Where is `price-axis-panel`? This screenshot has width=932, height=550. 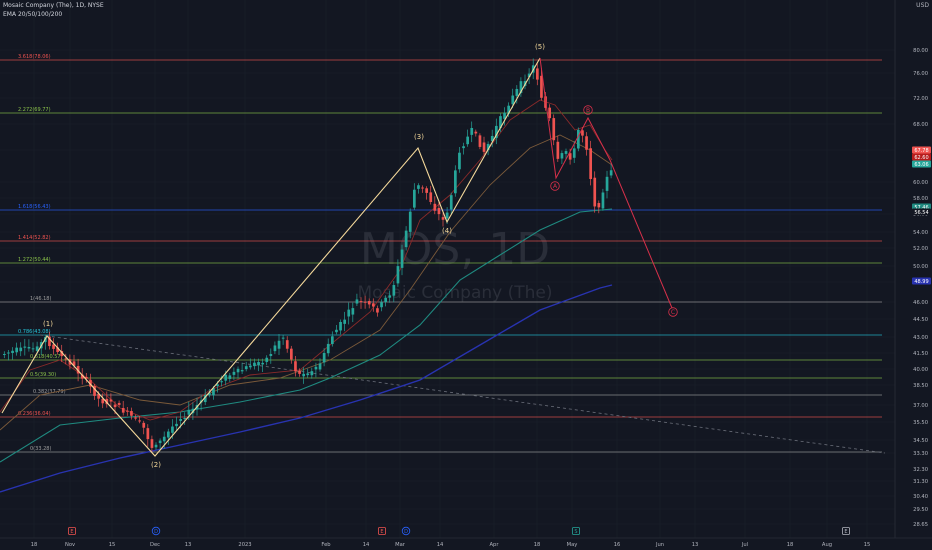 price-axis-panel is located at coordinates (913, 269).